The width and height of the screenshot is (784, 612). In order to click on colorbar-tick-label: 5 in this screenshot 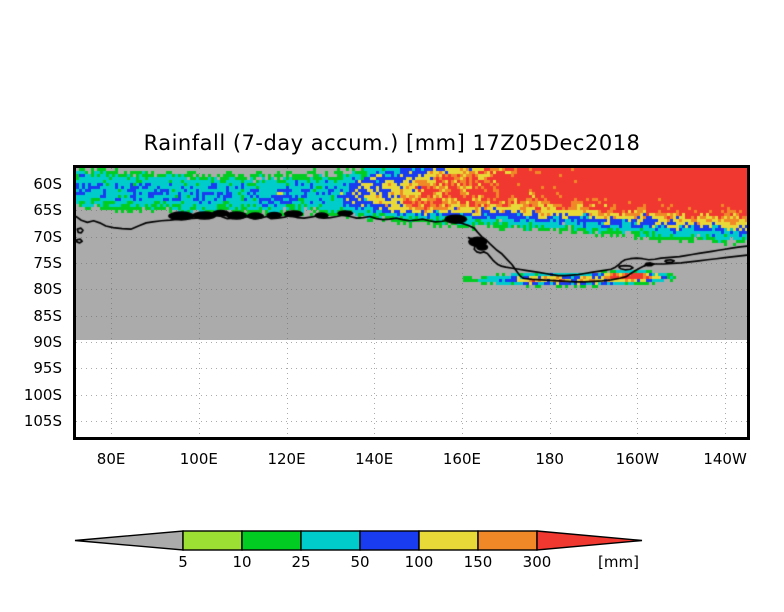, I will do `click(183, 562)`.